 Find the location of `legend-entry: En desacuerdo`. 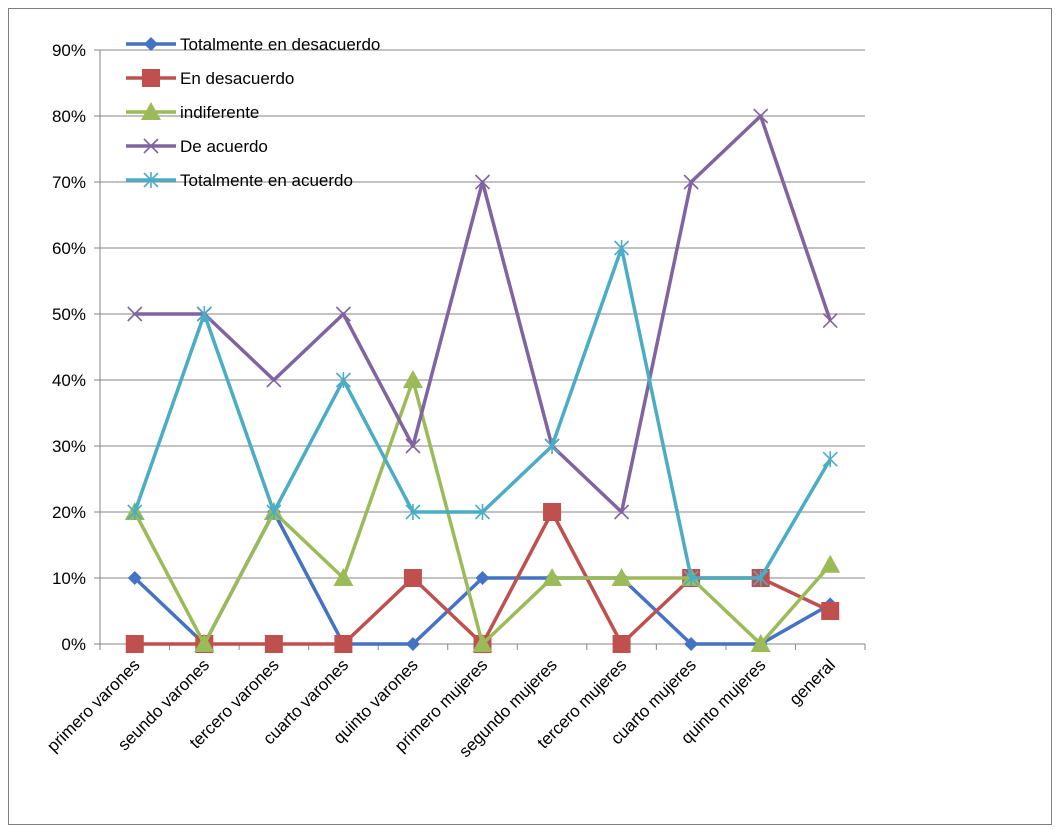

legend-entry: En desacuerdo is located at coordinates (210, 78).